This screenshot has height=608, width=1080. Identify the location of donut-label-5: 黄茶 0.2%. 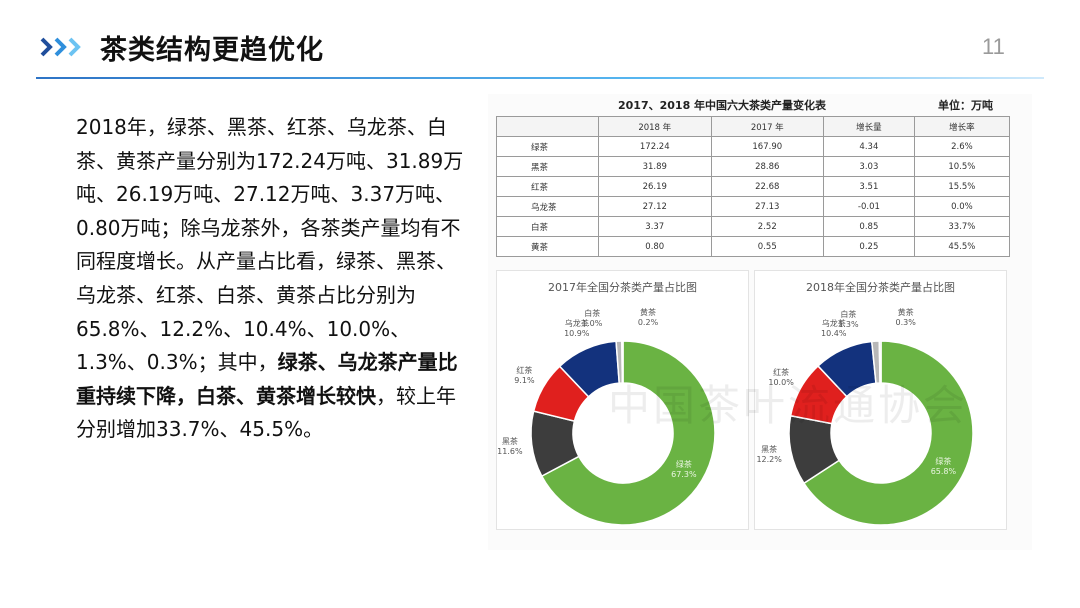
(648, 318).